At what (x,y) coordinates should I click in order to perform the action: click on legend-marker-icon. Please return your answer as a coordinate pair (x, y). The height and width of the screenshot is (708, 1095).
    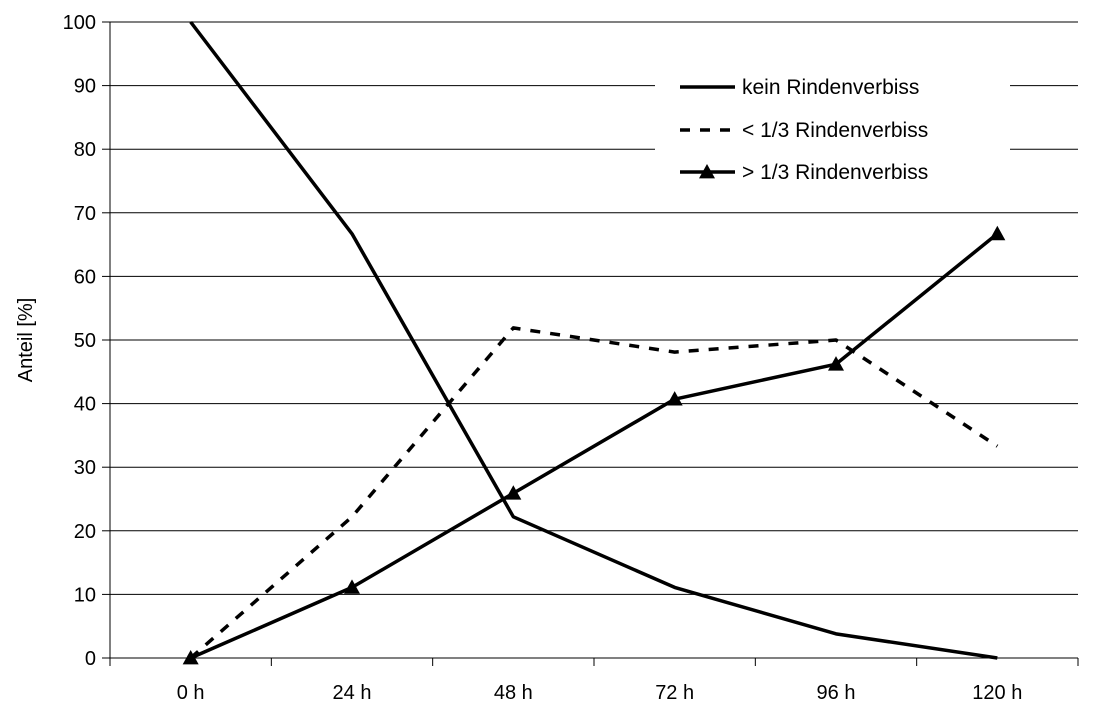
    Looking at the image, I should click on (707, 171).